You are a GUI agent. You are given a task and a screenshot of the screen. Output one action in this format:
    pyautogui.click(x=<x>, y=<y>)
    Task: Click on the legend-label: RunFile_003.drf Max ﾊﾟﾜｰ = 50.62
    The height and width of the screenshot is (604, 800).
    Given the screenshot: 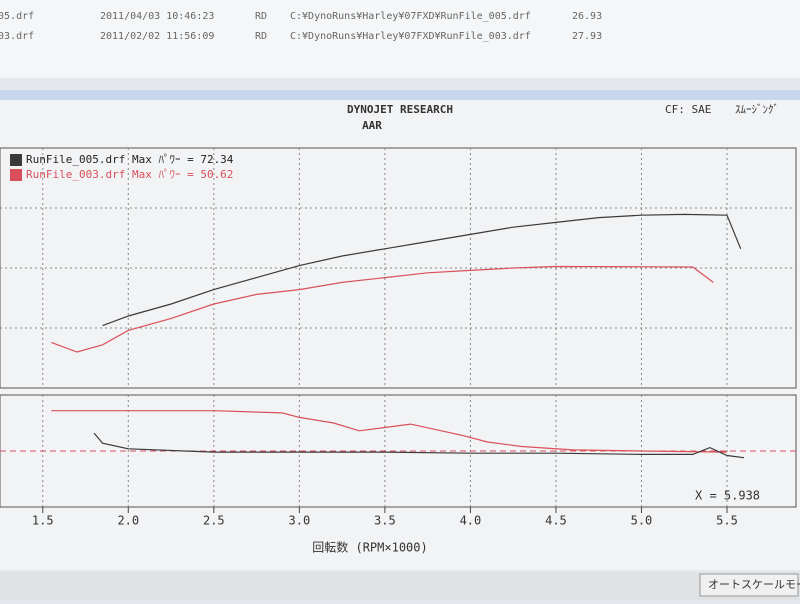 What is the action you would take?
    pyautogui.click(x=129, y=174)
    